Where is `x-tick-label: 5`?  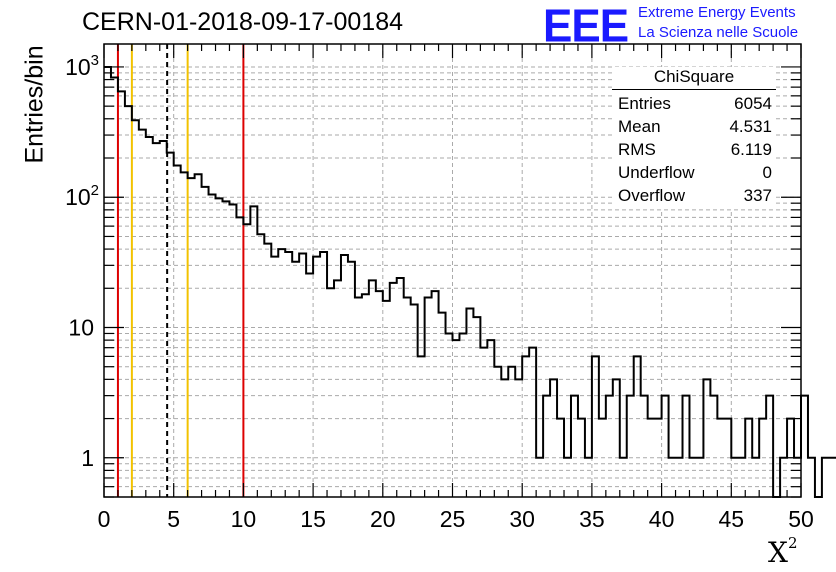
x-tick-label: 5 is located at coordinates (173, 519).